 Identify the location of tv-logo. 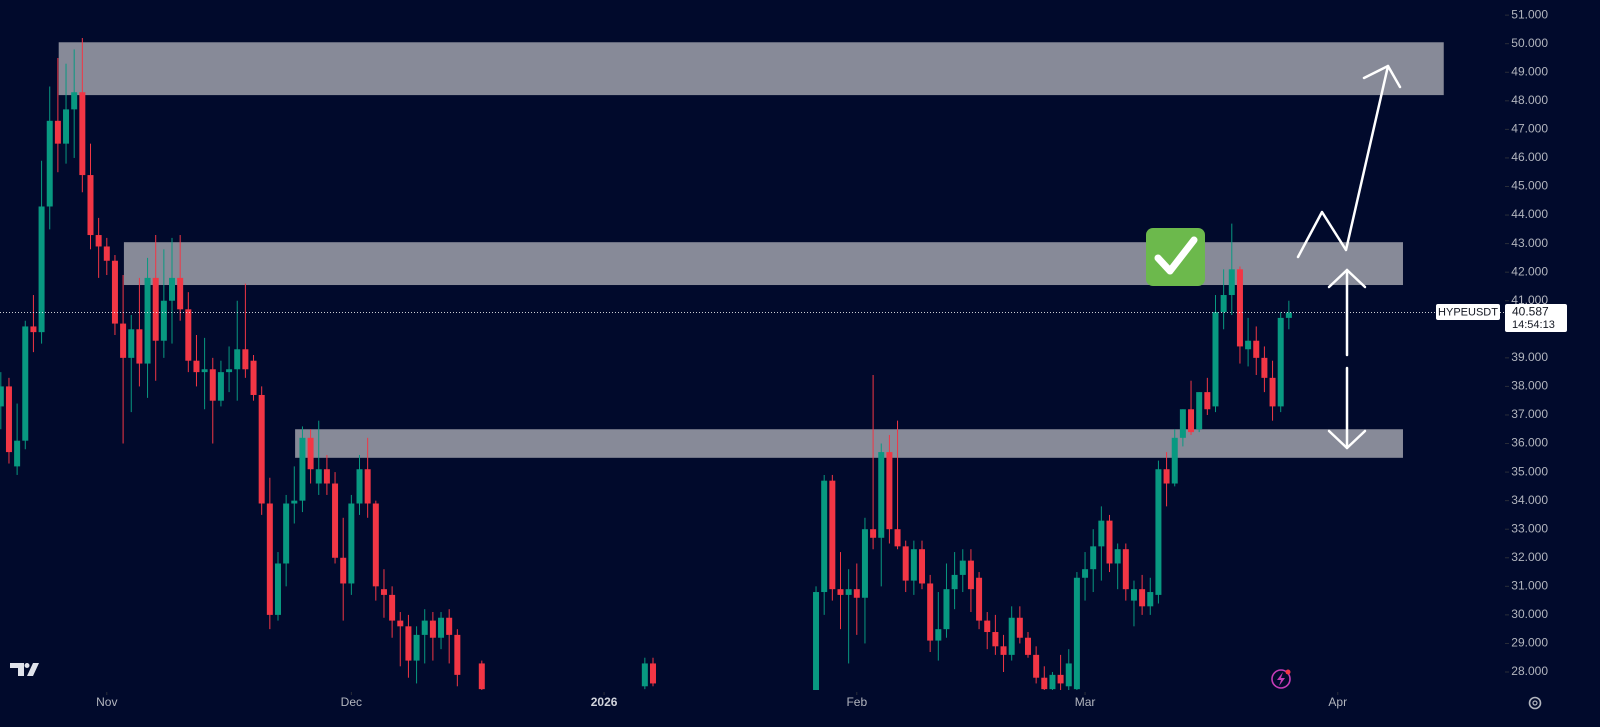
(24, 669).